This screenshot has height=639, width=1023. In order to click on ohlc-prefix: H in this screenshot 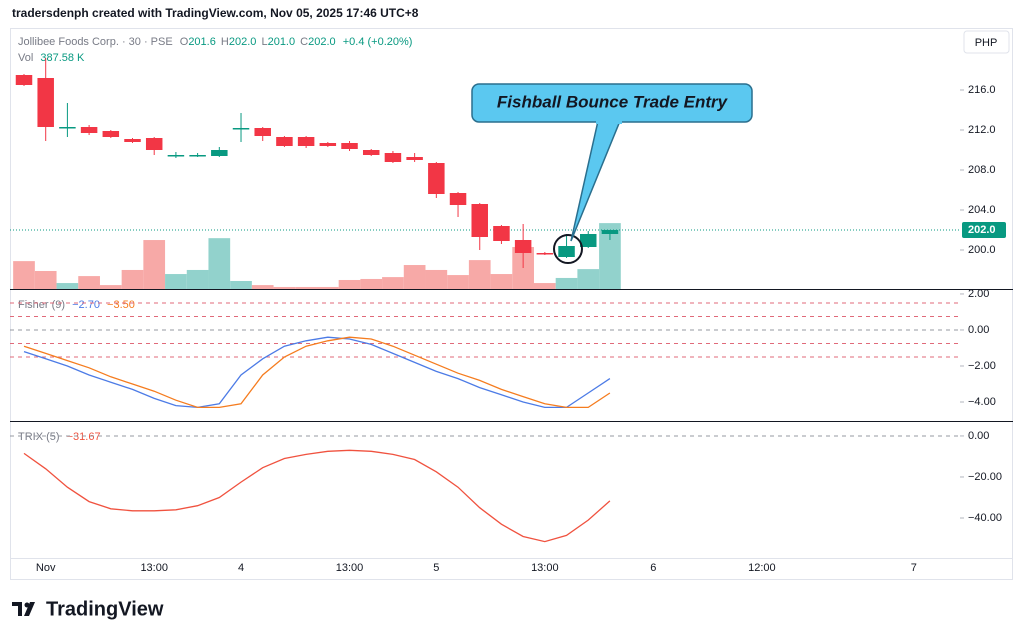, I will do `click(225, 42)`.